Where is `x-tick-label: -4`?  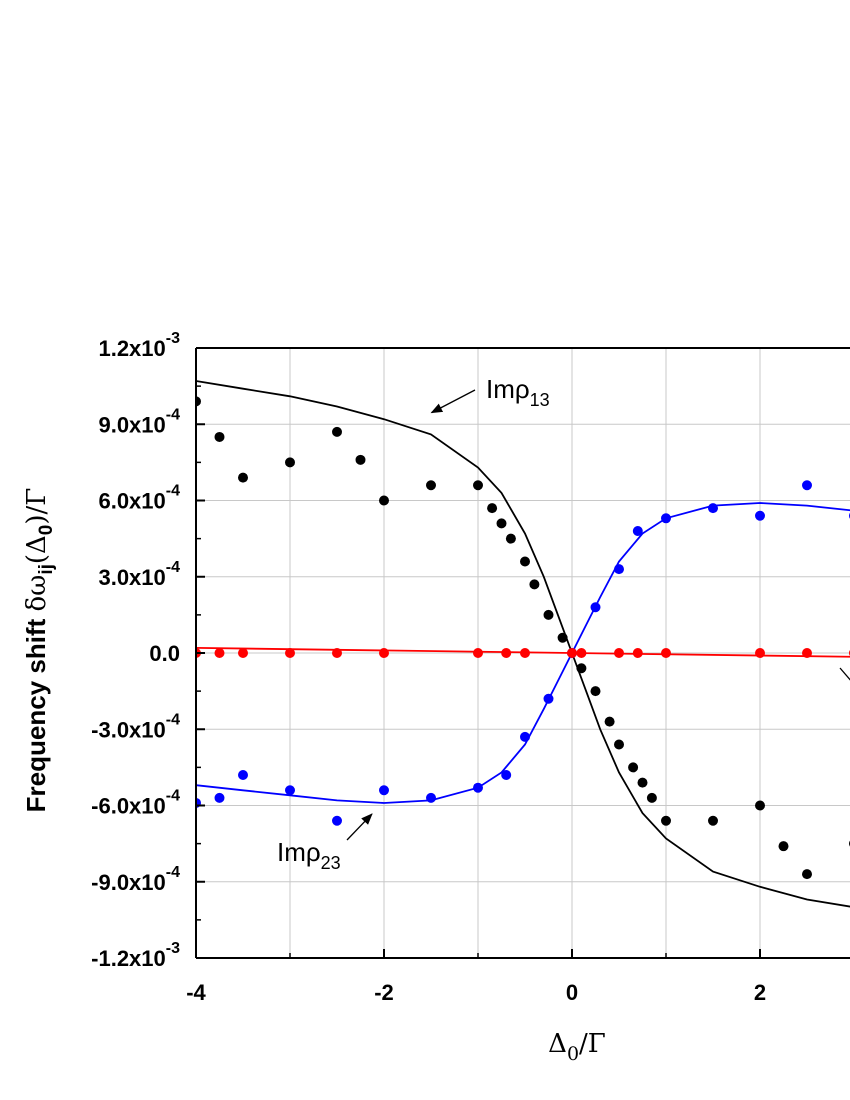 x-tick-label: -4 is located at coordinates (196, 992).